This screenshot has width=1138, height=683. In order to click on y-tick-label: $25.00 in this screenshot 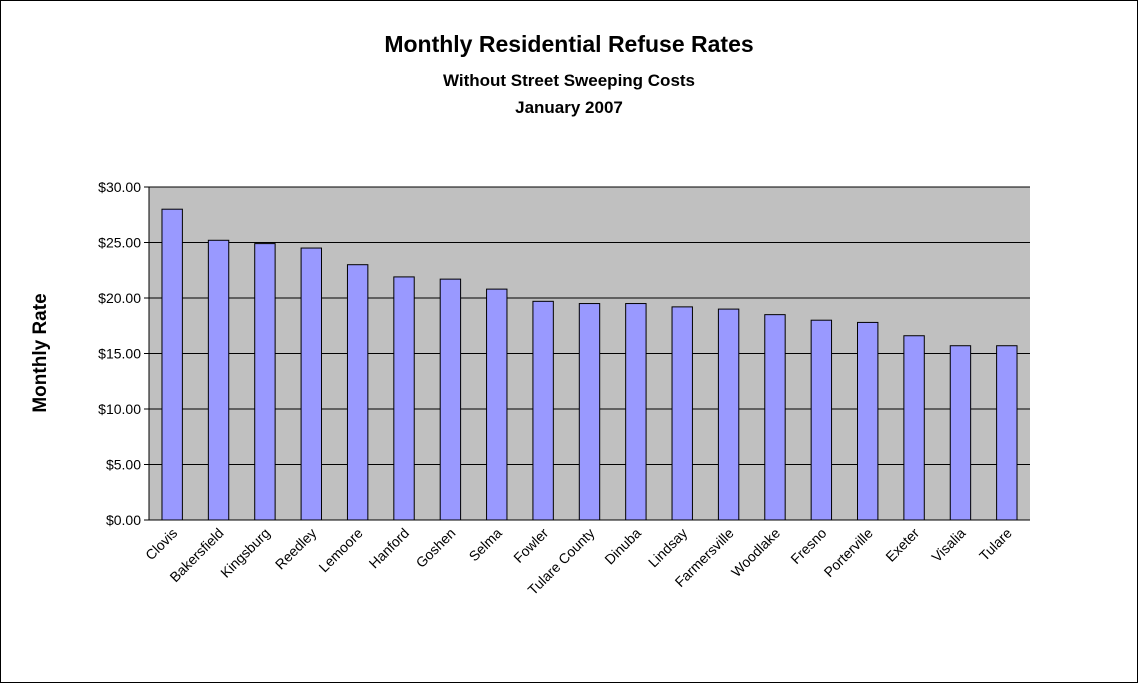, I will do `click(119, 243)`.